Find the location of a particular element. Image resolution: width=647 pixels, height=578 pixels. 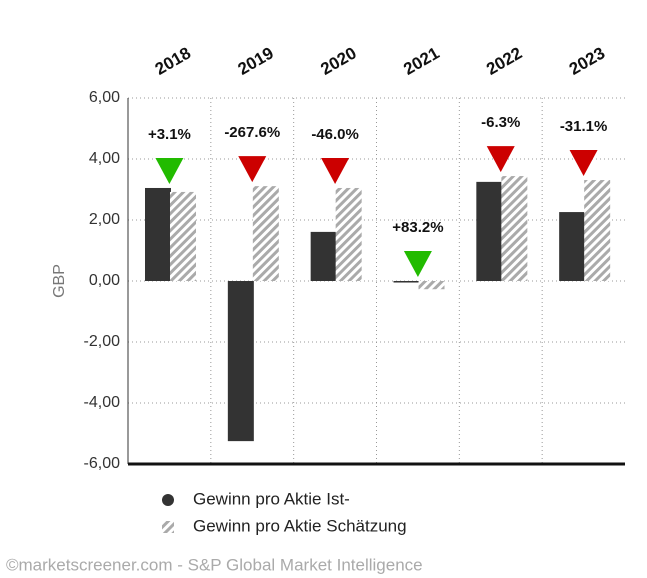

change-label: +3.1% is located at coordinates (169, 134).